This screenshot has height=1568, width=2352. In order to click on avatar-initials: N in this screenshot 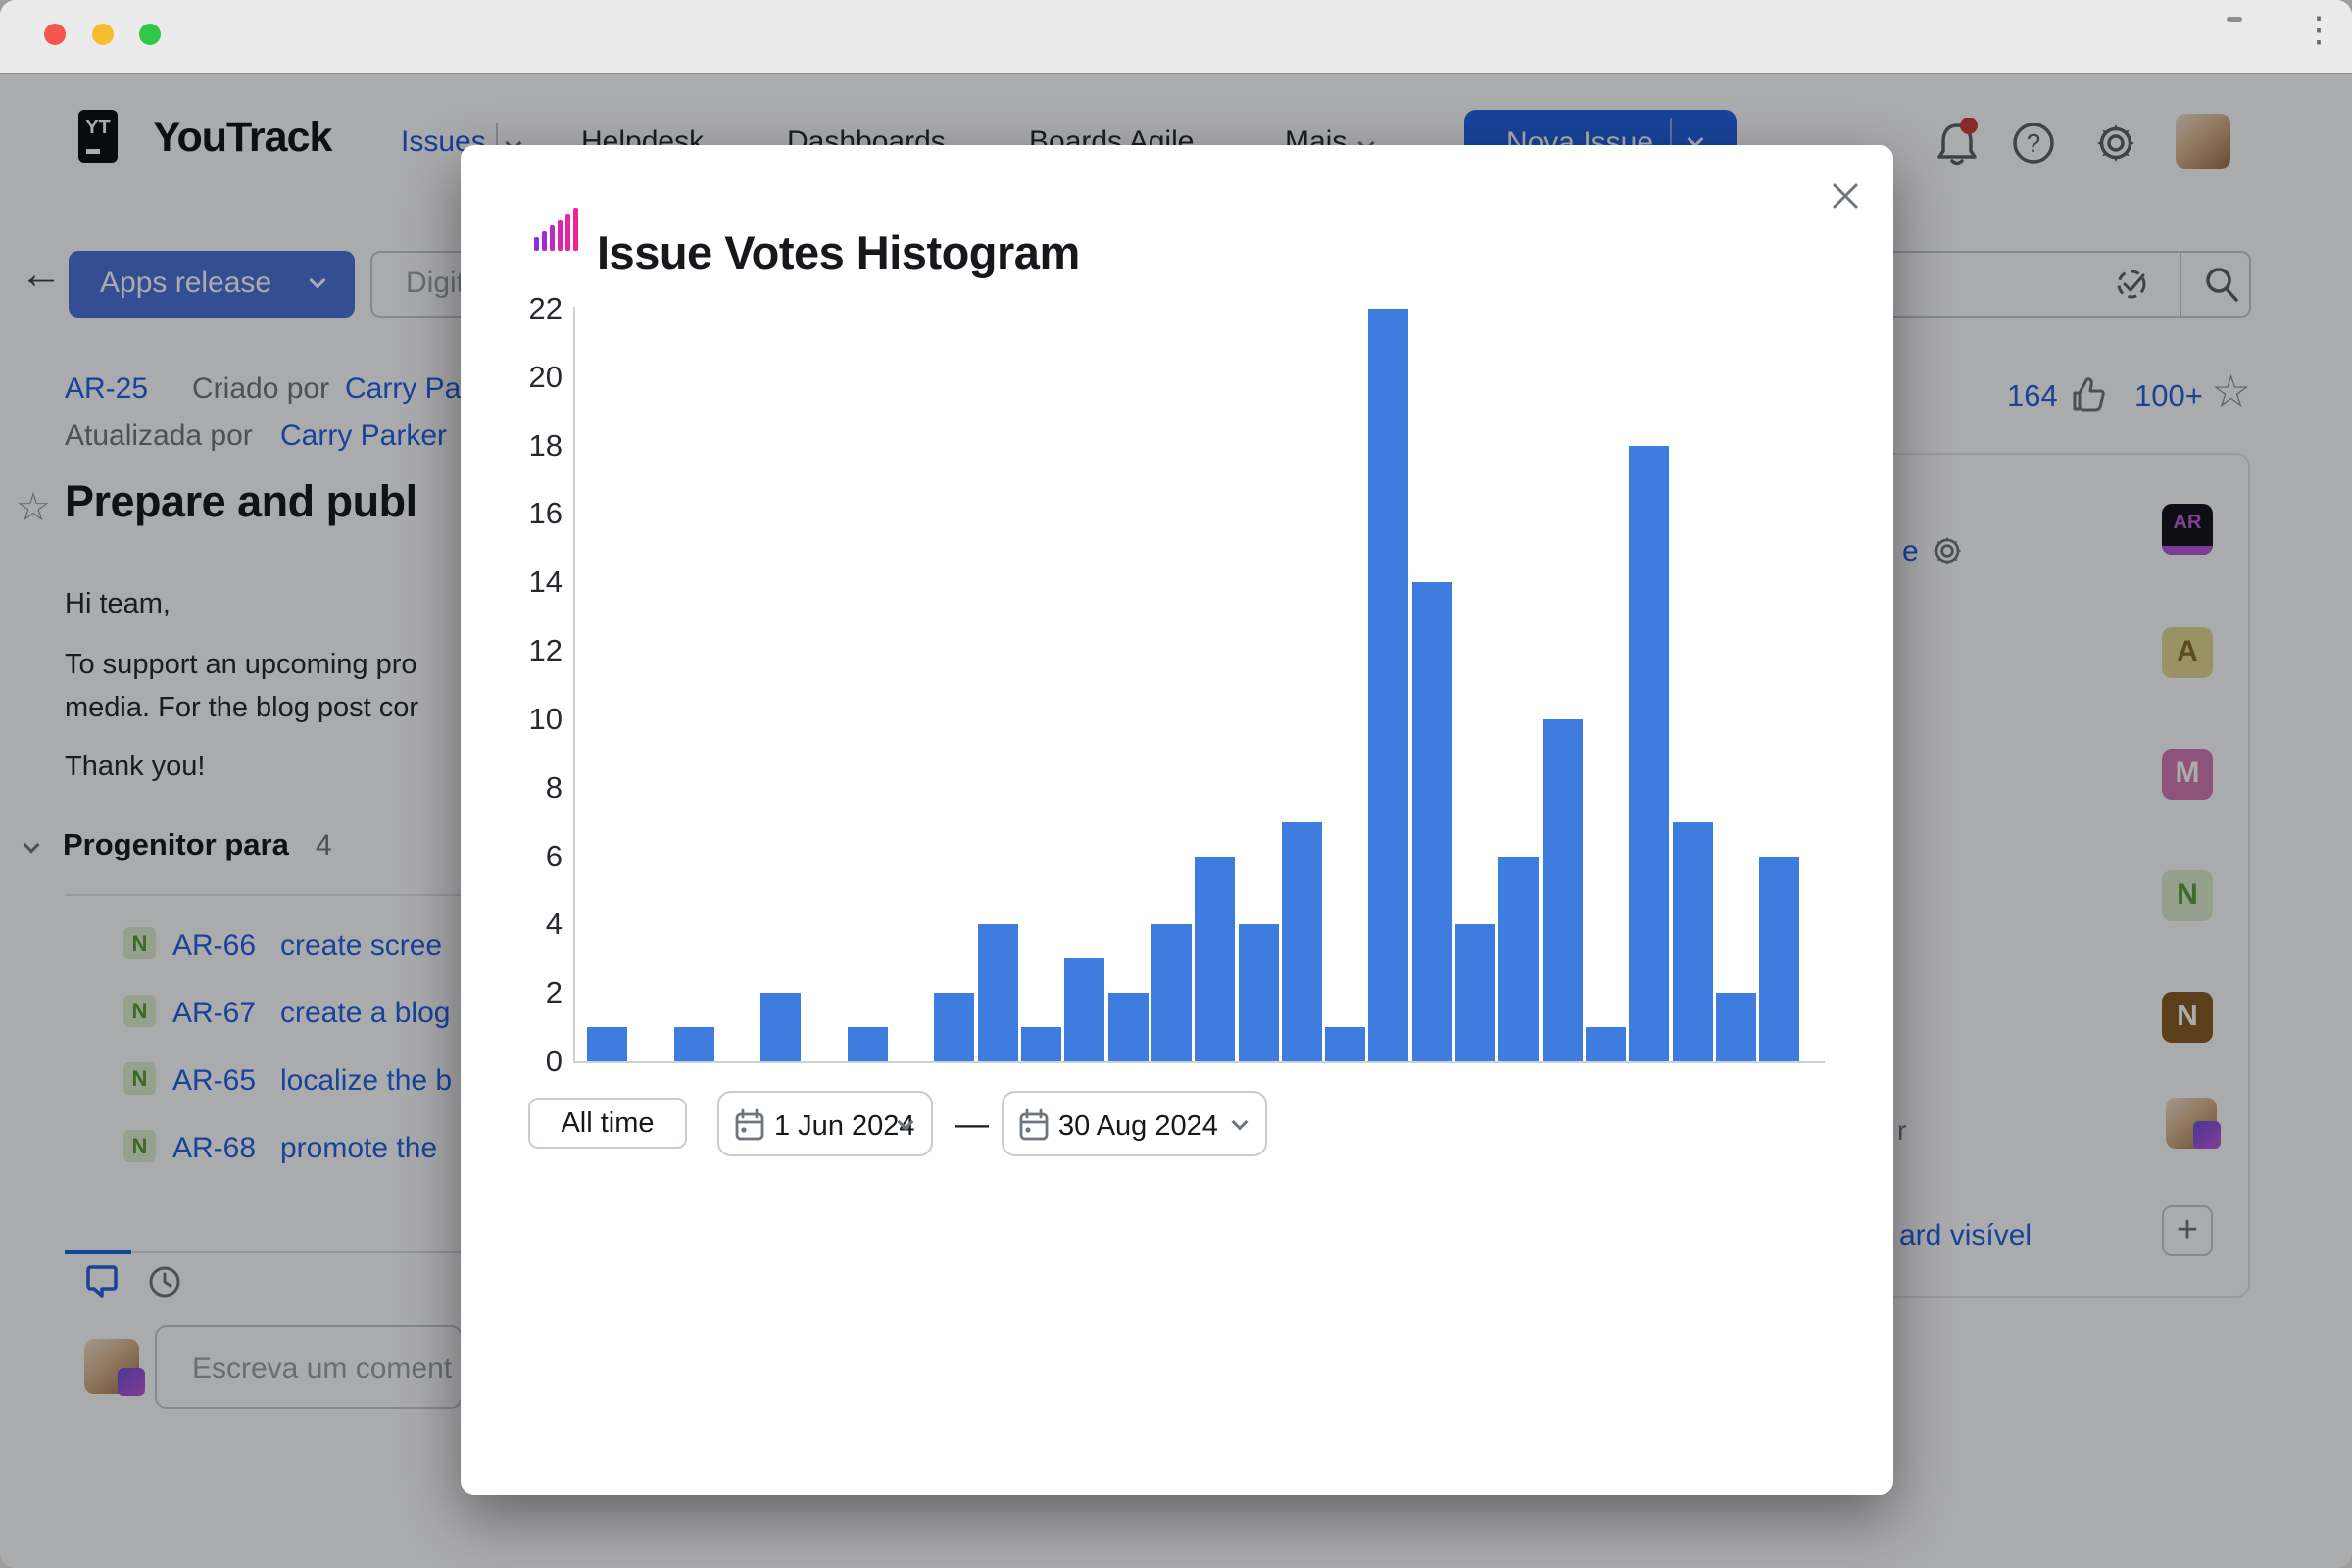, I will do `click(2187, 894)`.